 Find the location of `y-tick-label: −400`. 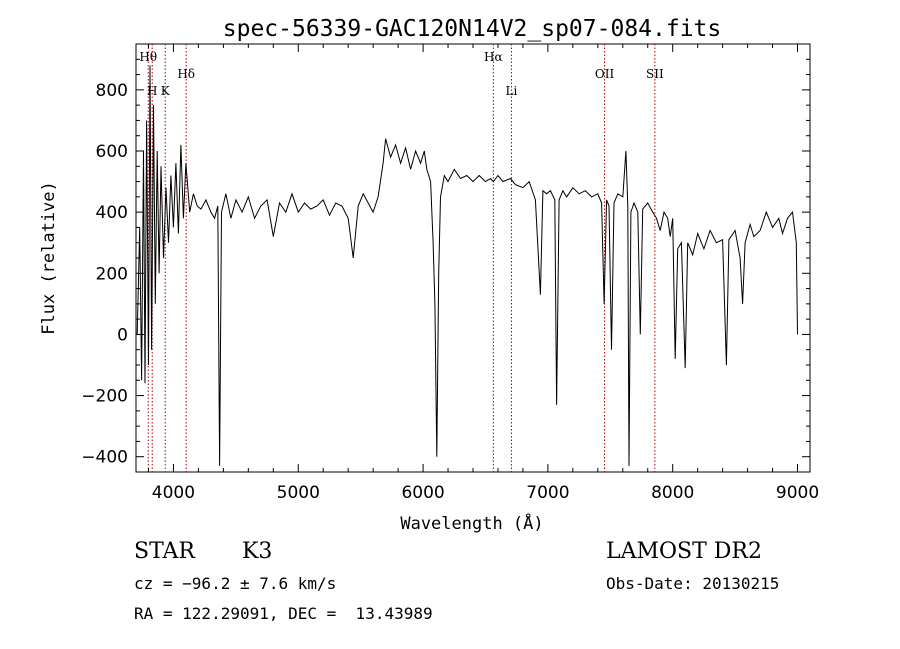

y-tick-label: −400 is located at coordinates (104, 458).